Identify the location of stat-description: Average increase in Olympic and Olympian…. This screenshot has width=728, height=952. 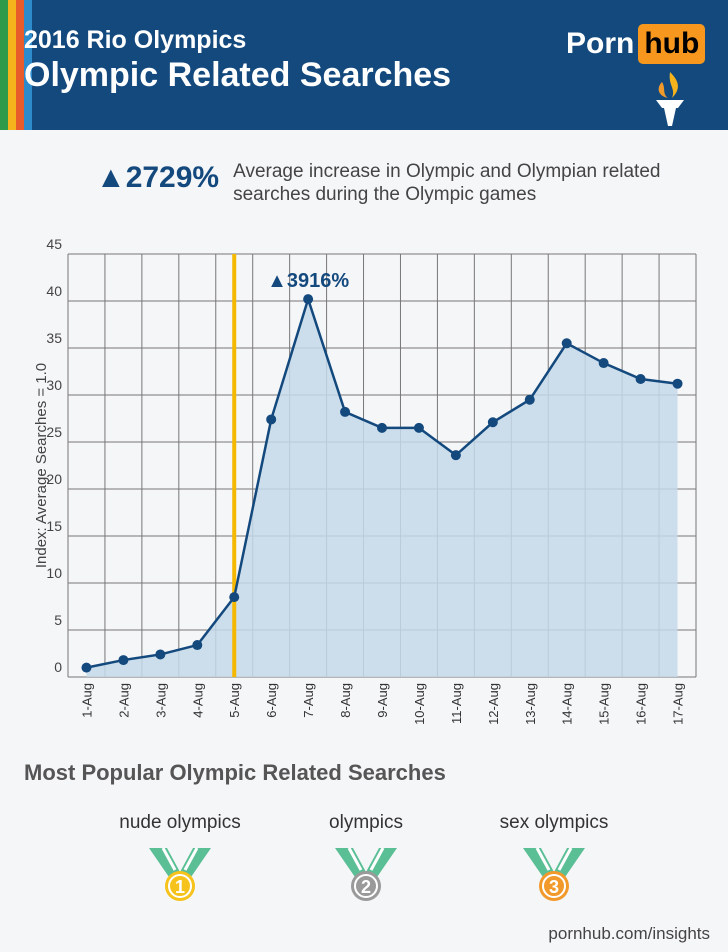
(447, 183).